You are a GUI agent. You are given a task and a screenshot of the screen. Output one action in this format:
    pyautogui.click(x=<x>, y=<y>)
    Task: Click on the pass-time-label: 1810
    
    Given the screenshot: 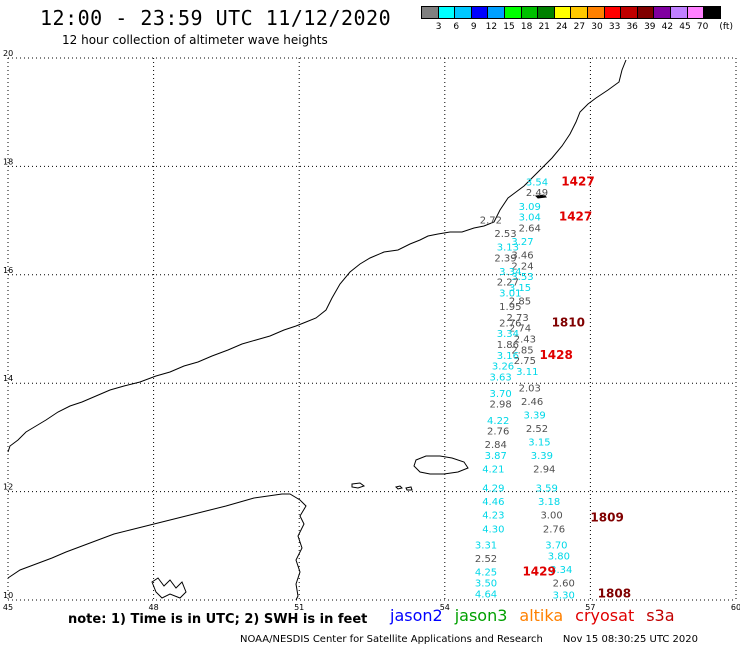 What is the action you would take?
    pyautogui.click(x=568, y=322)
    